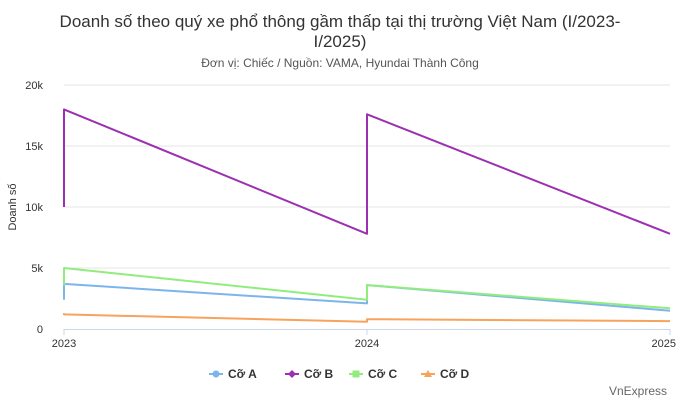 The width and height of the screenshot is (680, 403). What do you see at coordinates (367, 288) in the screenshot?
I see `series-line-cỡ-c` at bounding box center [367, 288].